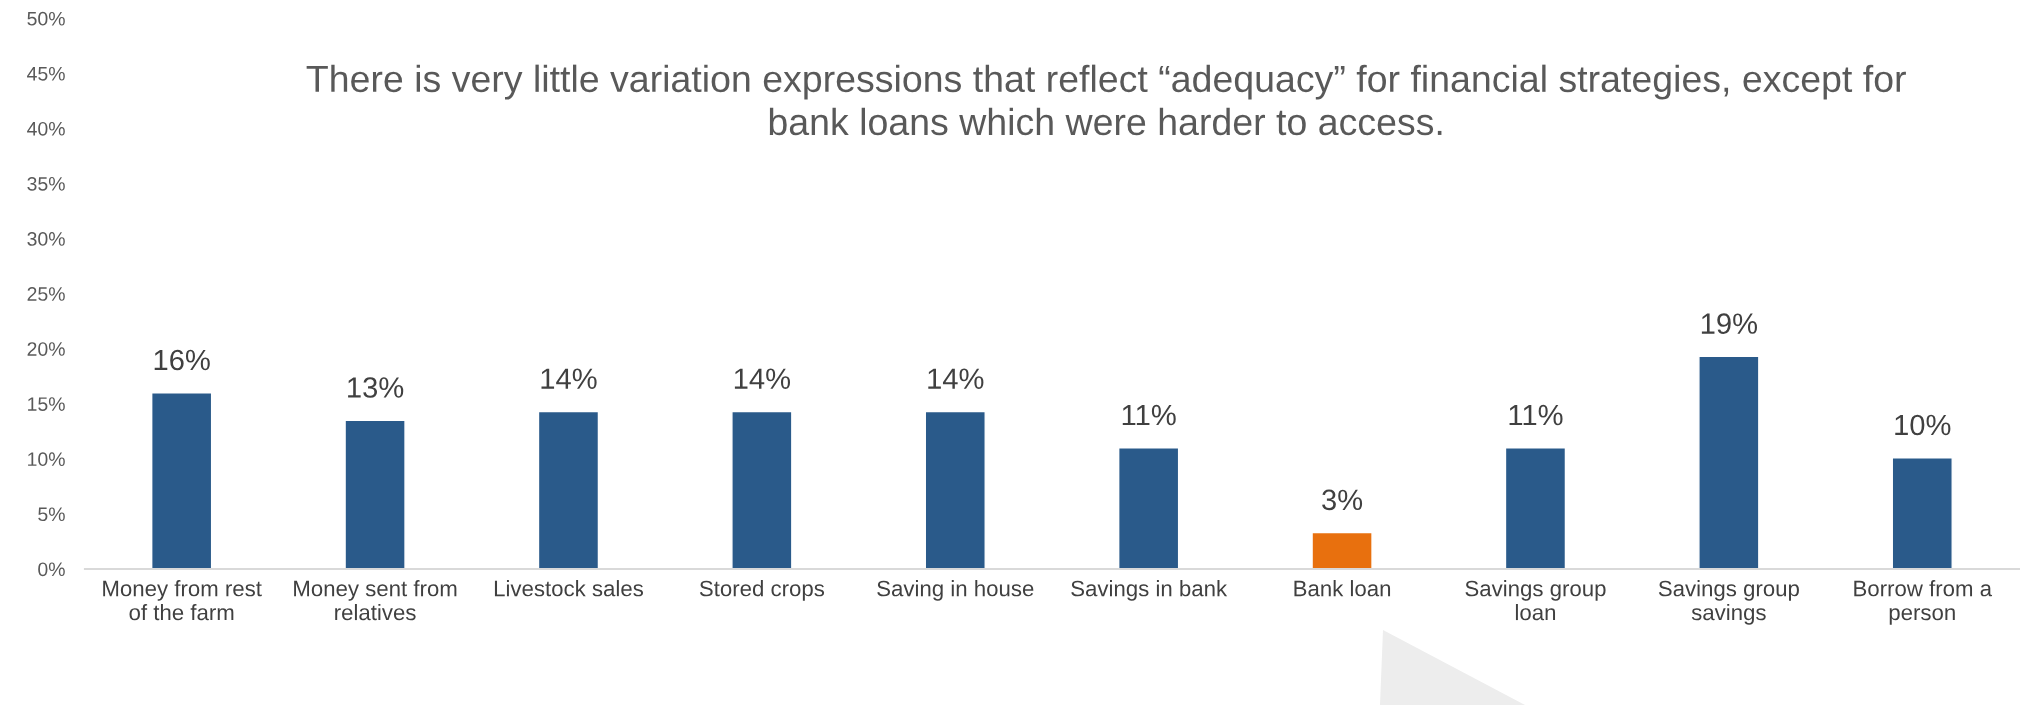 The width and height of the screenshot is (2023, 705). I want to click on y-tick-label: 0%, so click(51, 569).